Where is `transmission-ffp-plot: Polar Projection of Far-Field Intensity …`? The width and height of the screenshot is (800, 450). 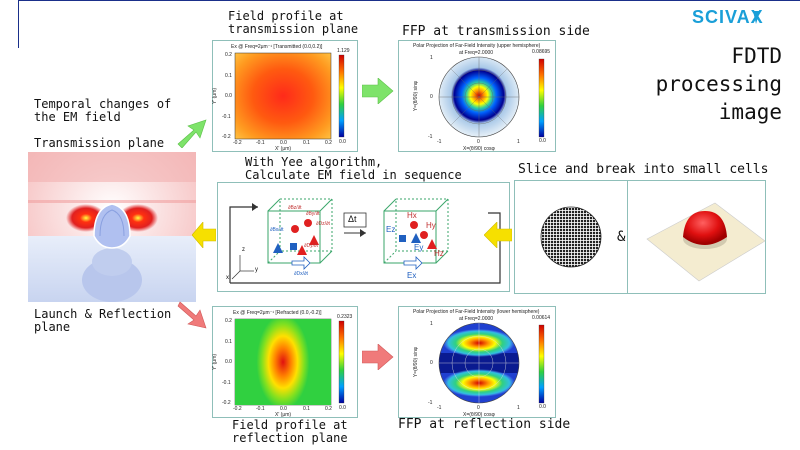 transmission-ffp-plot: Polar Projection of Far-Field Intensity … is located at coordinates (477, 96).